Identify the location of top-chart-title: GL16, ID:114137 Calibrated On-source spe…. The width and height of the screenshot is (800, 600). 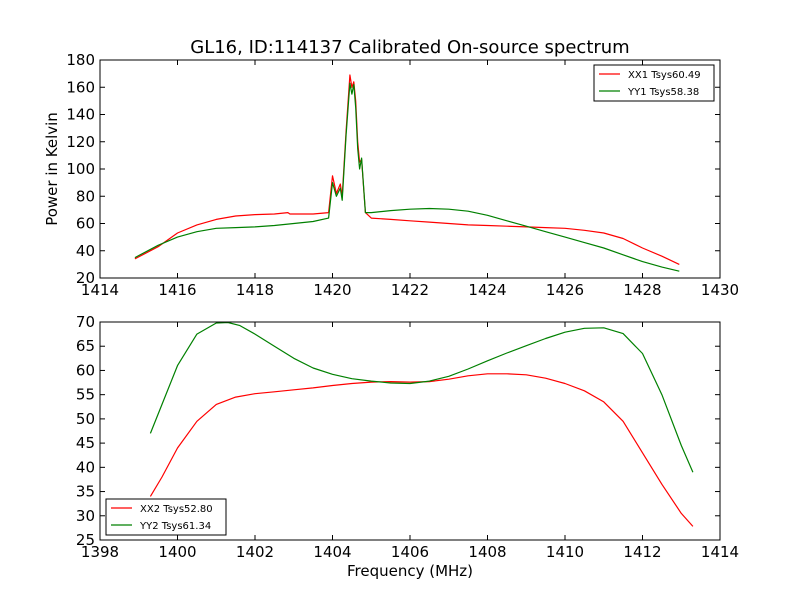
(409, 47).